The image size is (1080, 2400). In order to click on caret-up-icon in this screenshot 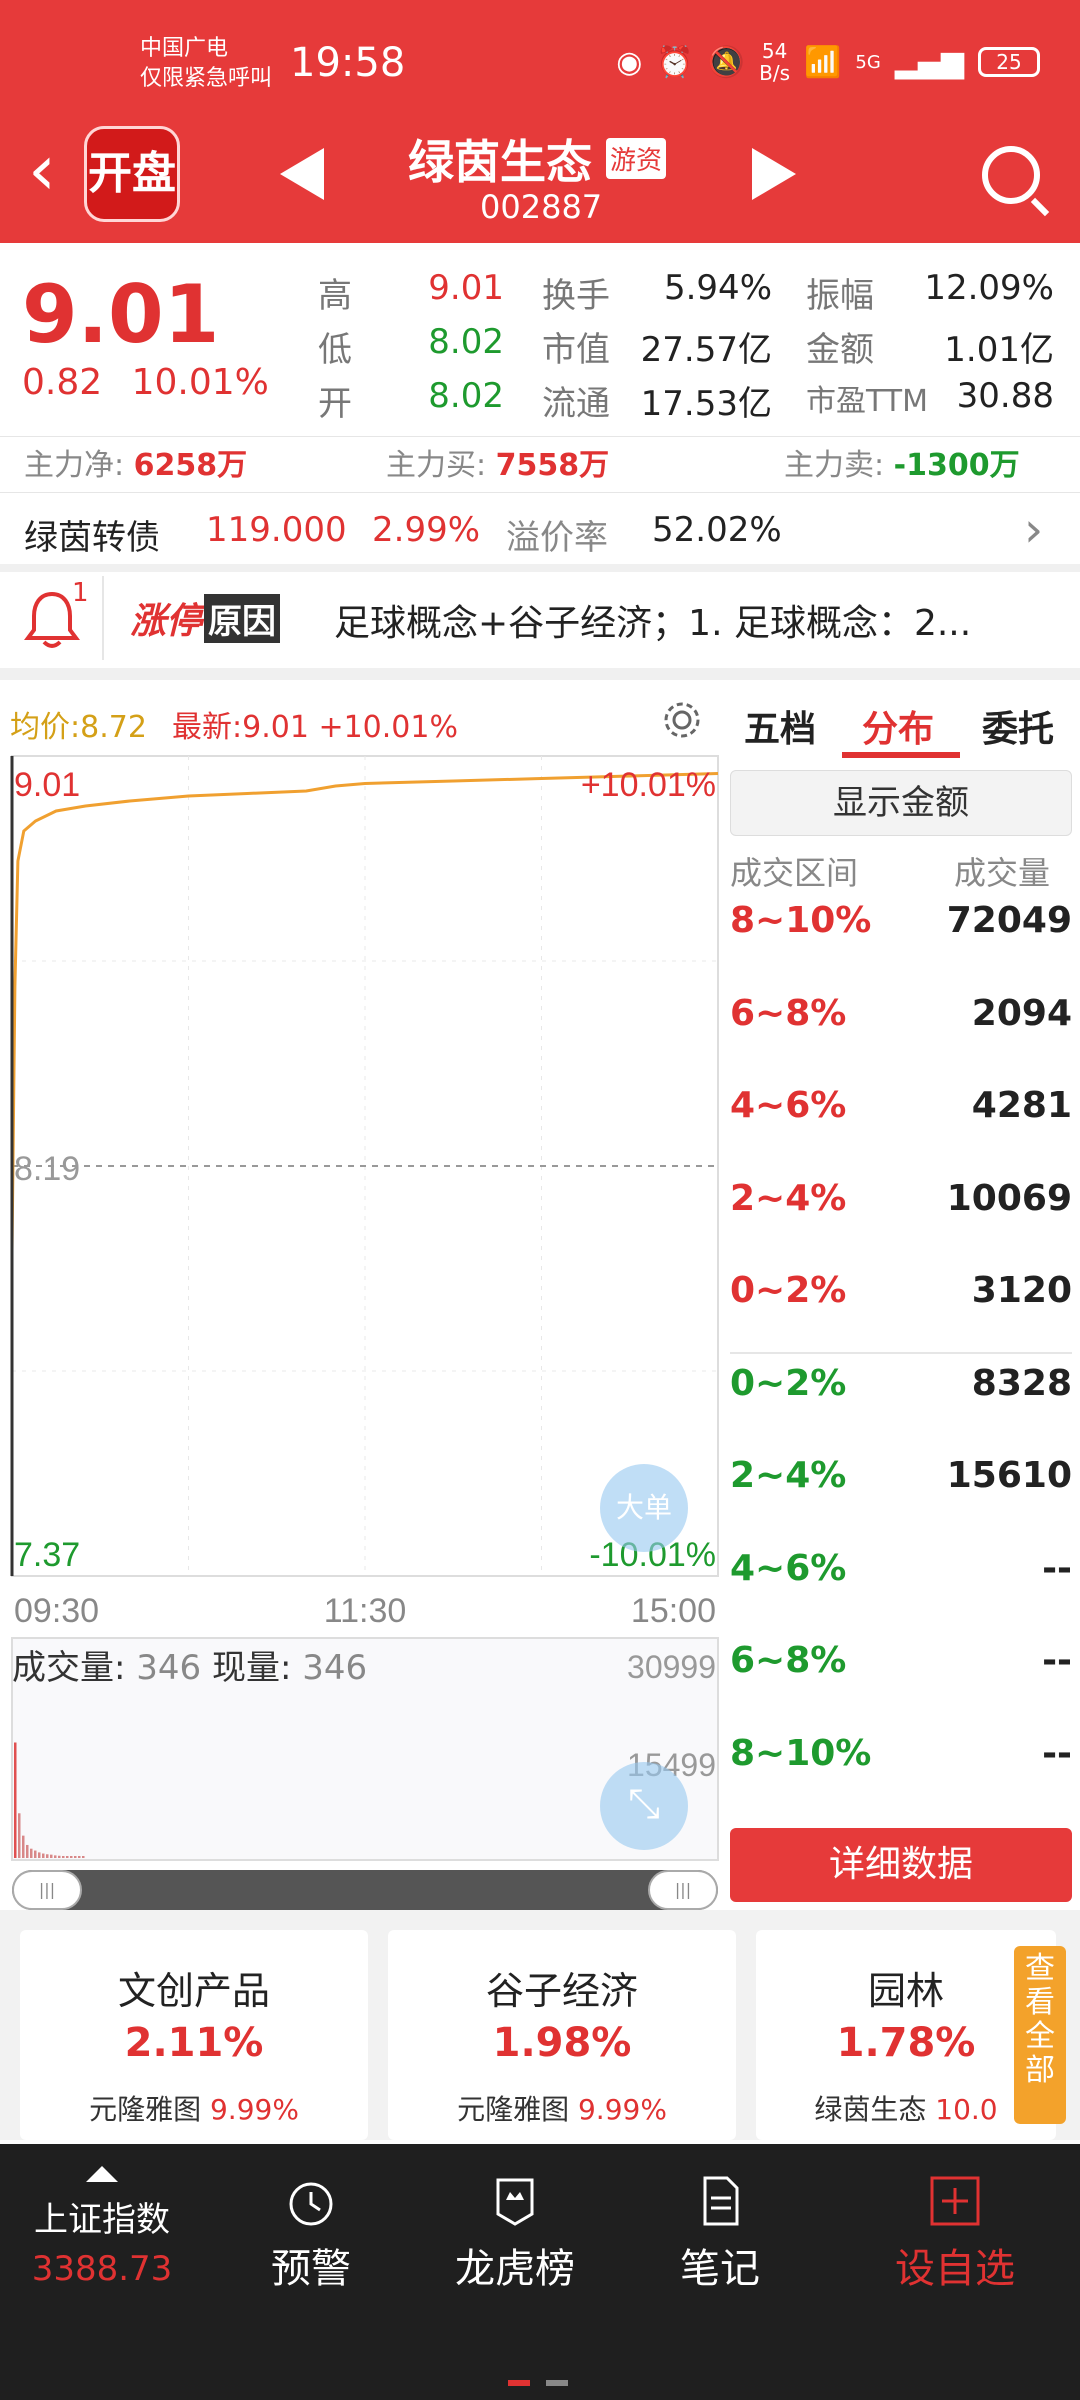, I will do `click(102, 2174)`.